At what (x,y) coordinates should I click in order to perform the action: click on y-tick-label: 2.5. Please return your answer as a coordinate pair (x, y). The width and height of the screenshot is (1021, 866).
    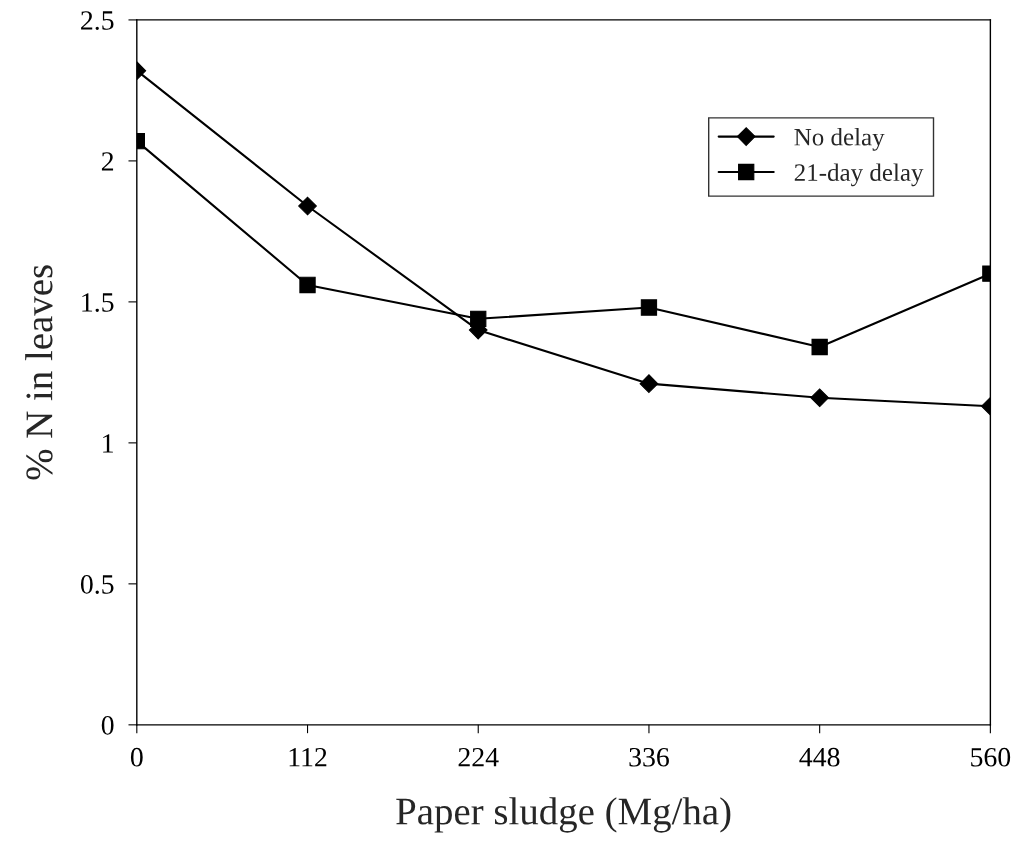
    Looking at the image, I should click on (97, 20).